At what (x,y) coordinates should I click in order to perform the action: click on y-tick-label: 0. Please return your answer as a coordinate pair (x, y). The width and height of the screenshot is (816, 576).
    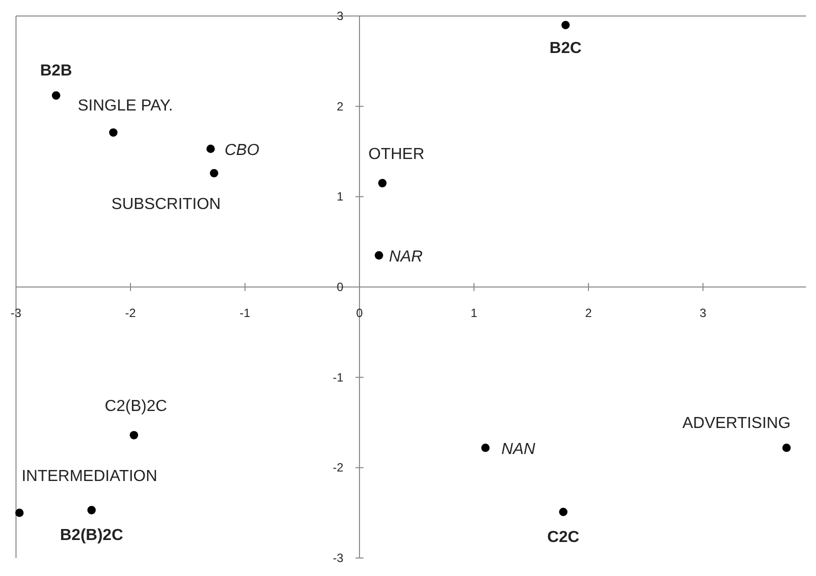
    Looking at the image, I should click on (340, 287).